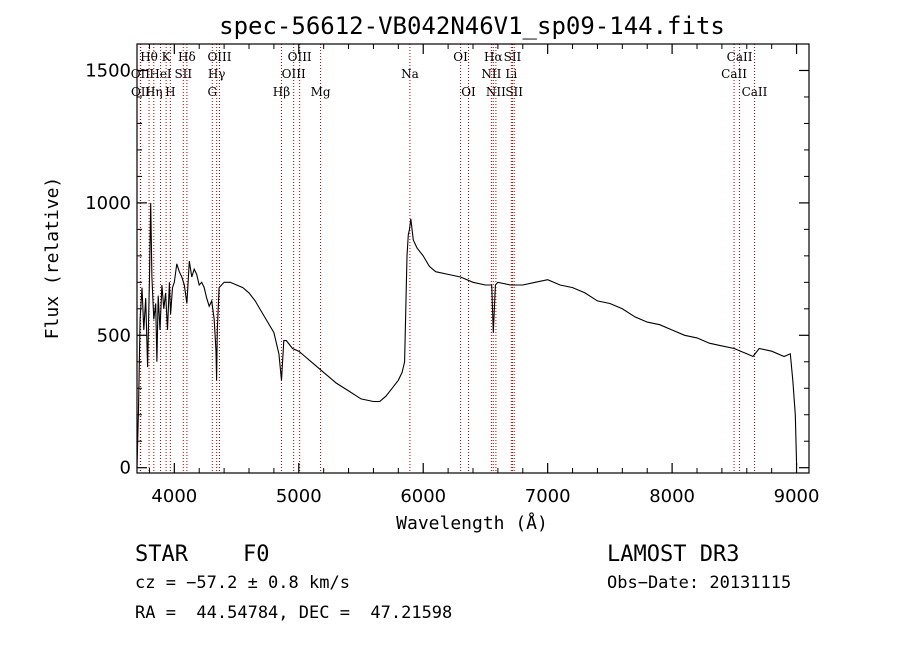 The width and height of the screenshot is (900, 649). What do you see at coordinates (219, 57) in the screenshot?
I see `line-label-9: OIII` at bounding box center [219, 57].